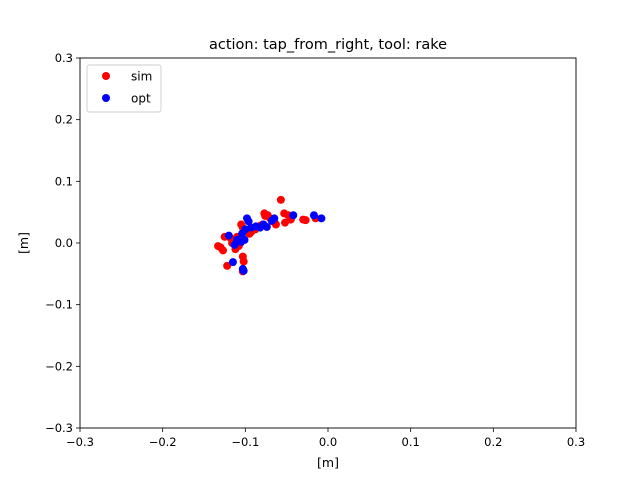 Image resolution: width=640 pixels, height=480 pixels. I want to click on legend-marker-sim, so click(106, 76).